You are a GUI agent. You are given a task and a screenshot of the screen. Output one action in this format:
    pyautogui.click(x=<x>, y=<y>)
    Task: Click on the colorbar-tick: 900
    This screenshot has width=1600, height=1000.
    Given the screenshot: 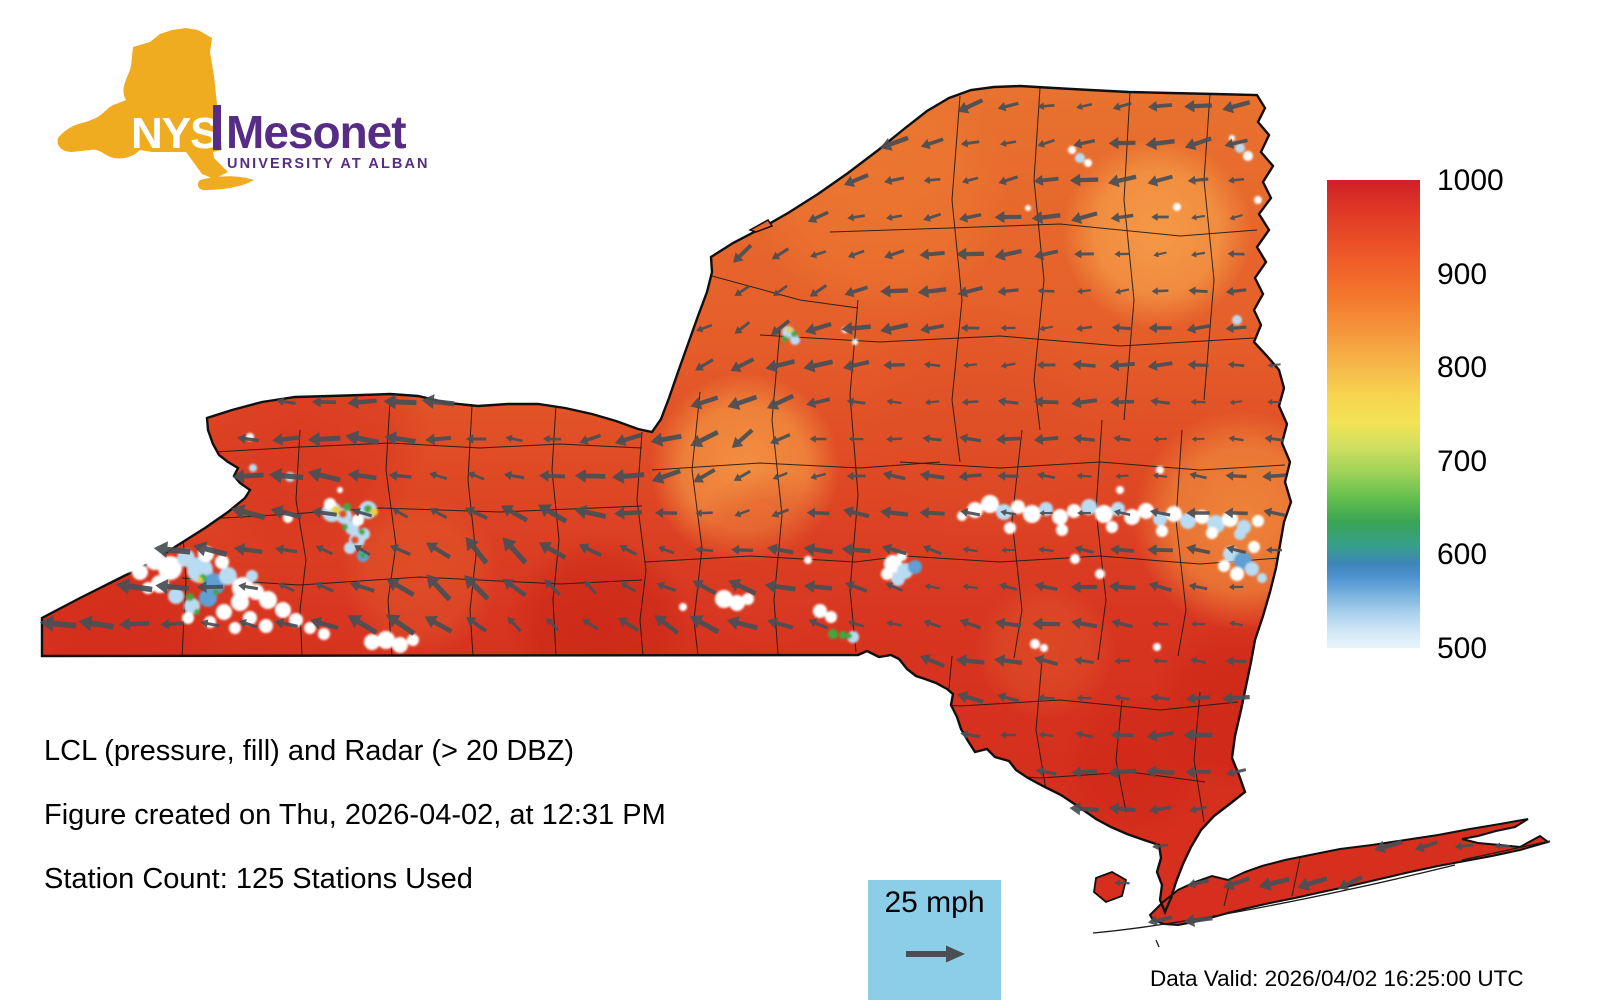 What is the action you would take?
    pyautogui.click(x=1462, y=274)
    